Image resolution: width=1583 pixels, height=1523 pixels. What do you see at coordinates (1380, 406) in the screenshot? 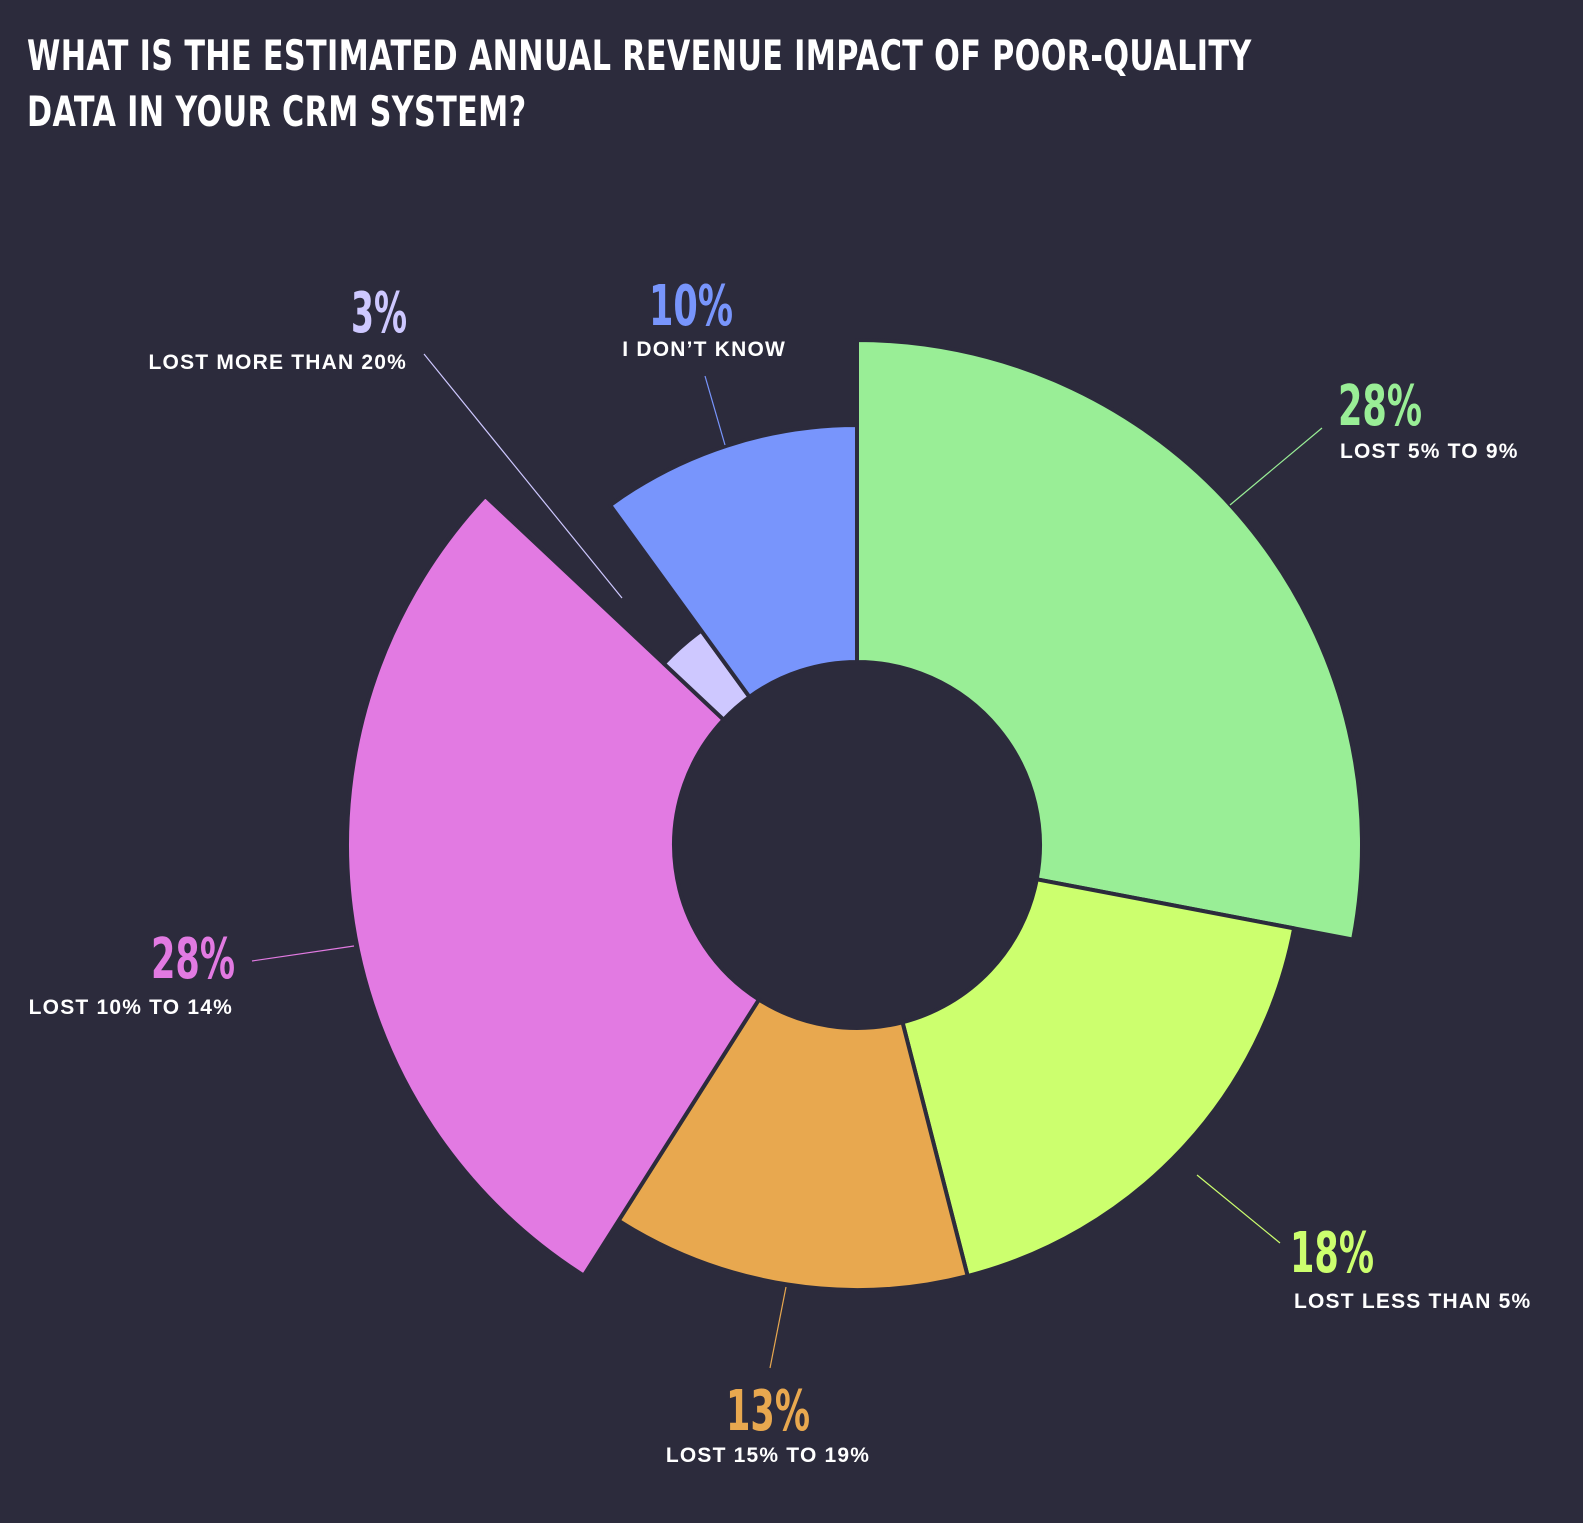
I see `value-label-lost-5-to-9: 28%` at bounding box center [1380, 406].